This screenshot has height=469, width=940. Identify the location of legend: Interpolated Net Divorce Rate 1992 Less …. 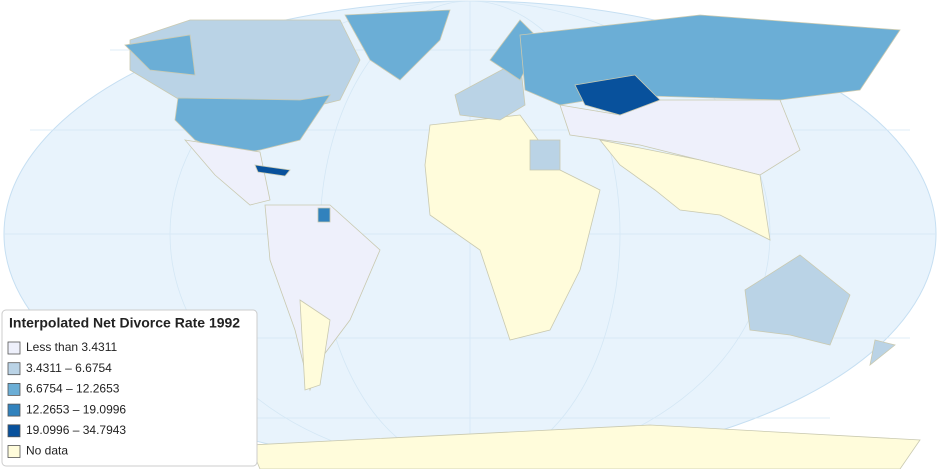
(129, 388).